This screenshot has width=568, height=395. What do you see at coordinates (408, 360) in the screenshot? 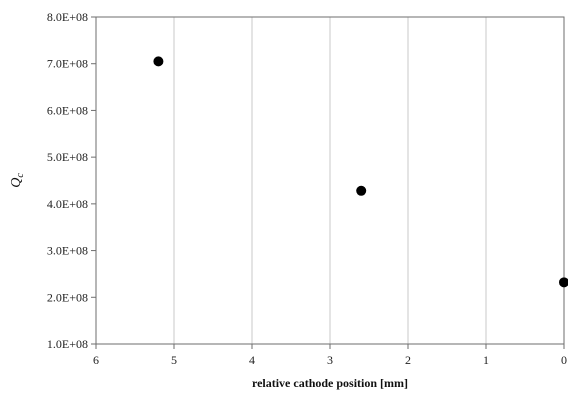
I see `x-tick-label: 2` at bounding box center [408, 360].